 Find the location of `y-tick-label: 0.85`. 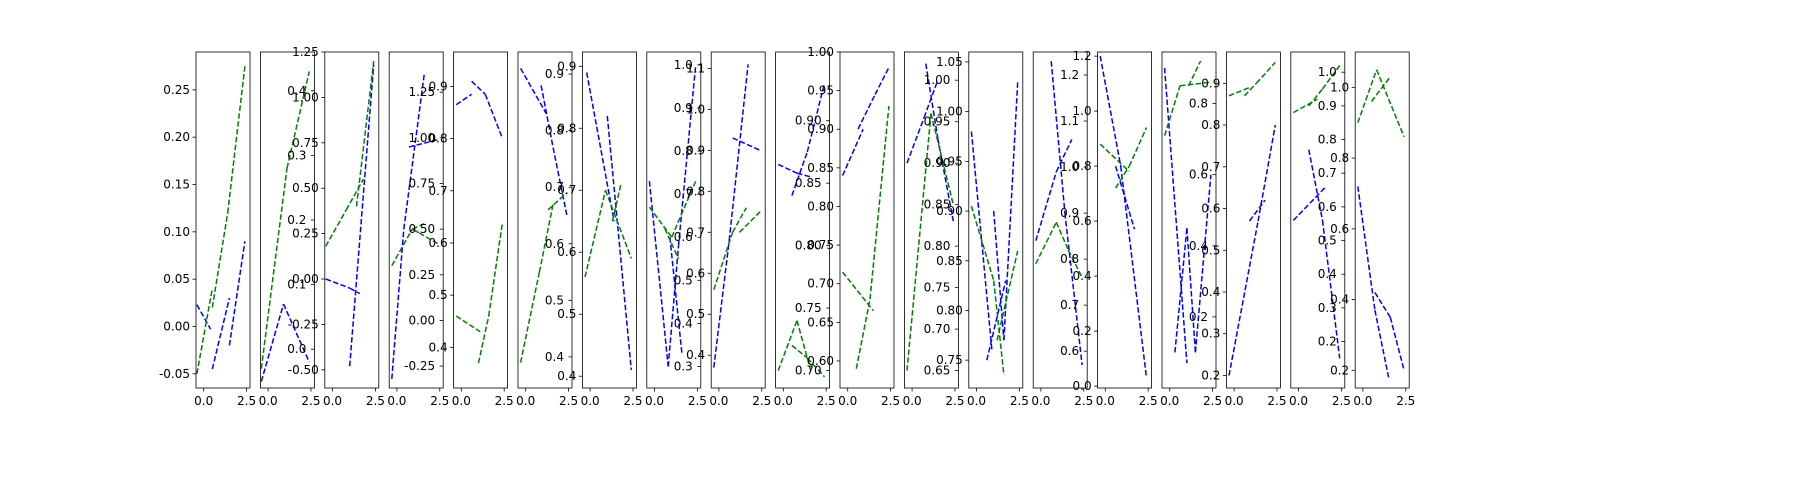

y-tick-label: 0.85 is located at coordinates (820, 168).